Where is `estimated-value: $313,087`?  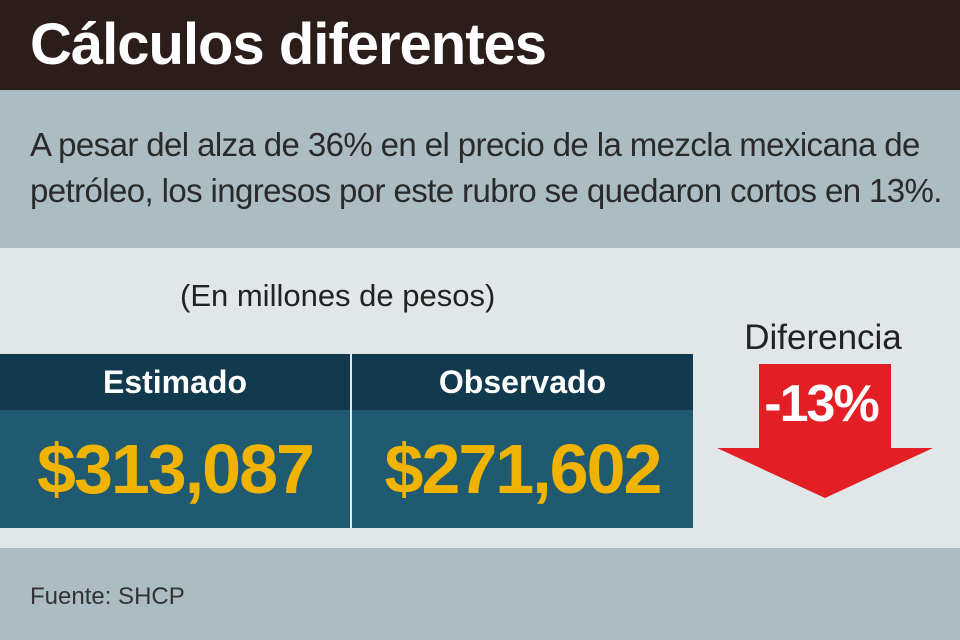
estimated-value: $313,087 is located at coordinates (176, 469).